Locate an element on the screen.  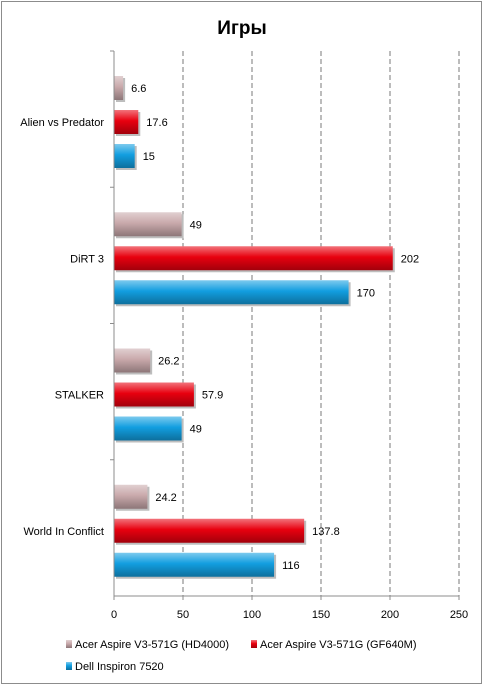
chart-title: Игры is located at coordinates (241, 28).